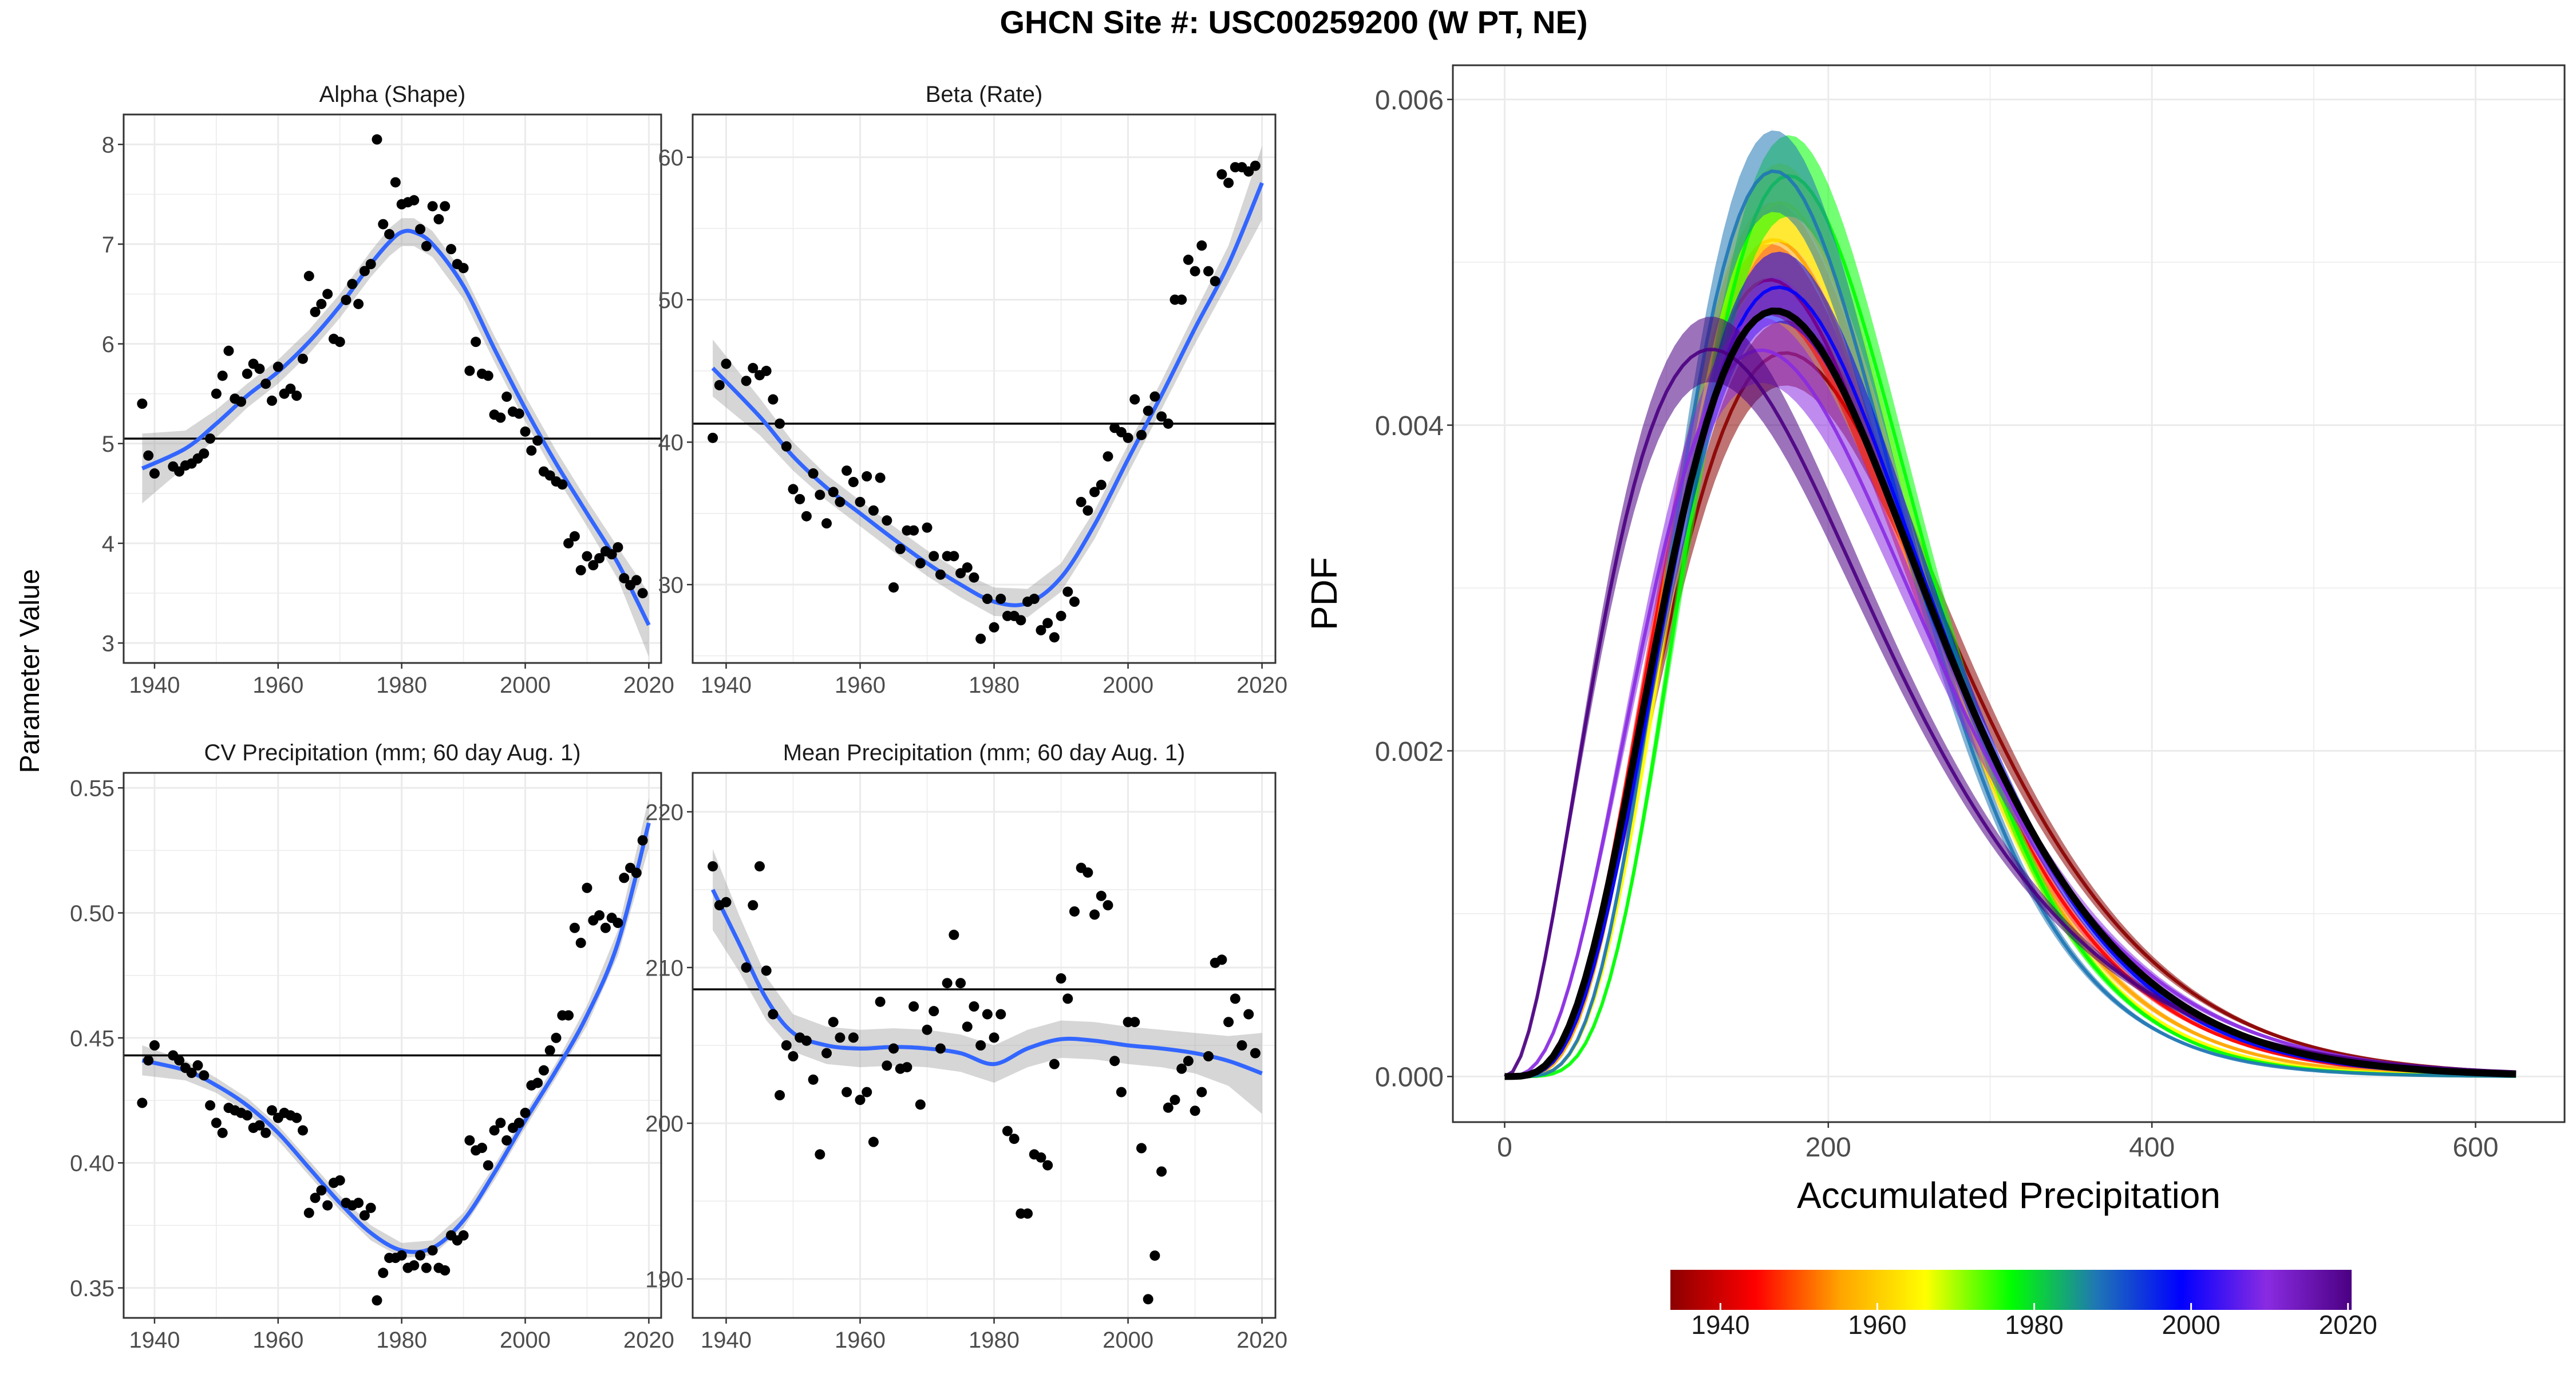 Image resolution: width=2576 pixels, height=1374 pixels. What do you see at coordinates (664, 813) in the screenshot?
I see `y-tick-label: 220` at bounding box center [664, 813].